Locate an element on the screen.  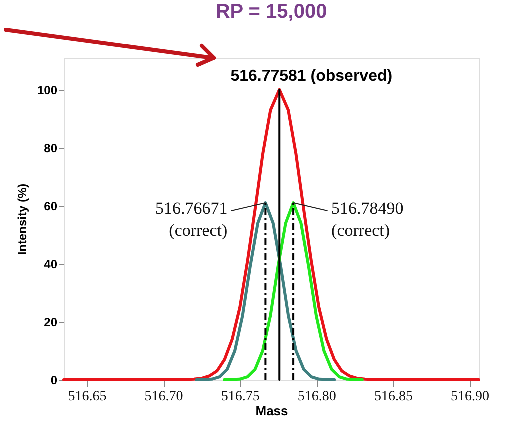
y-tick-label: 0 is located at coordinates (54, 381).